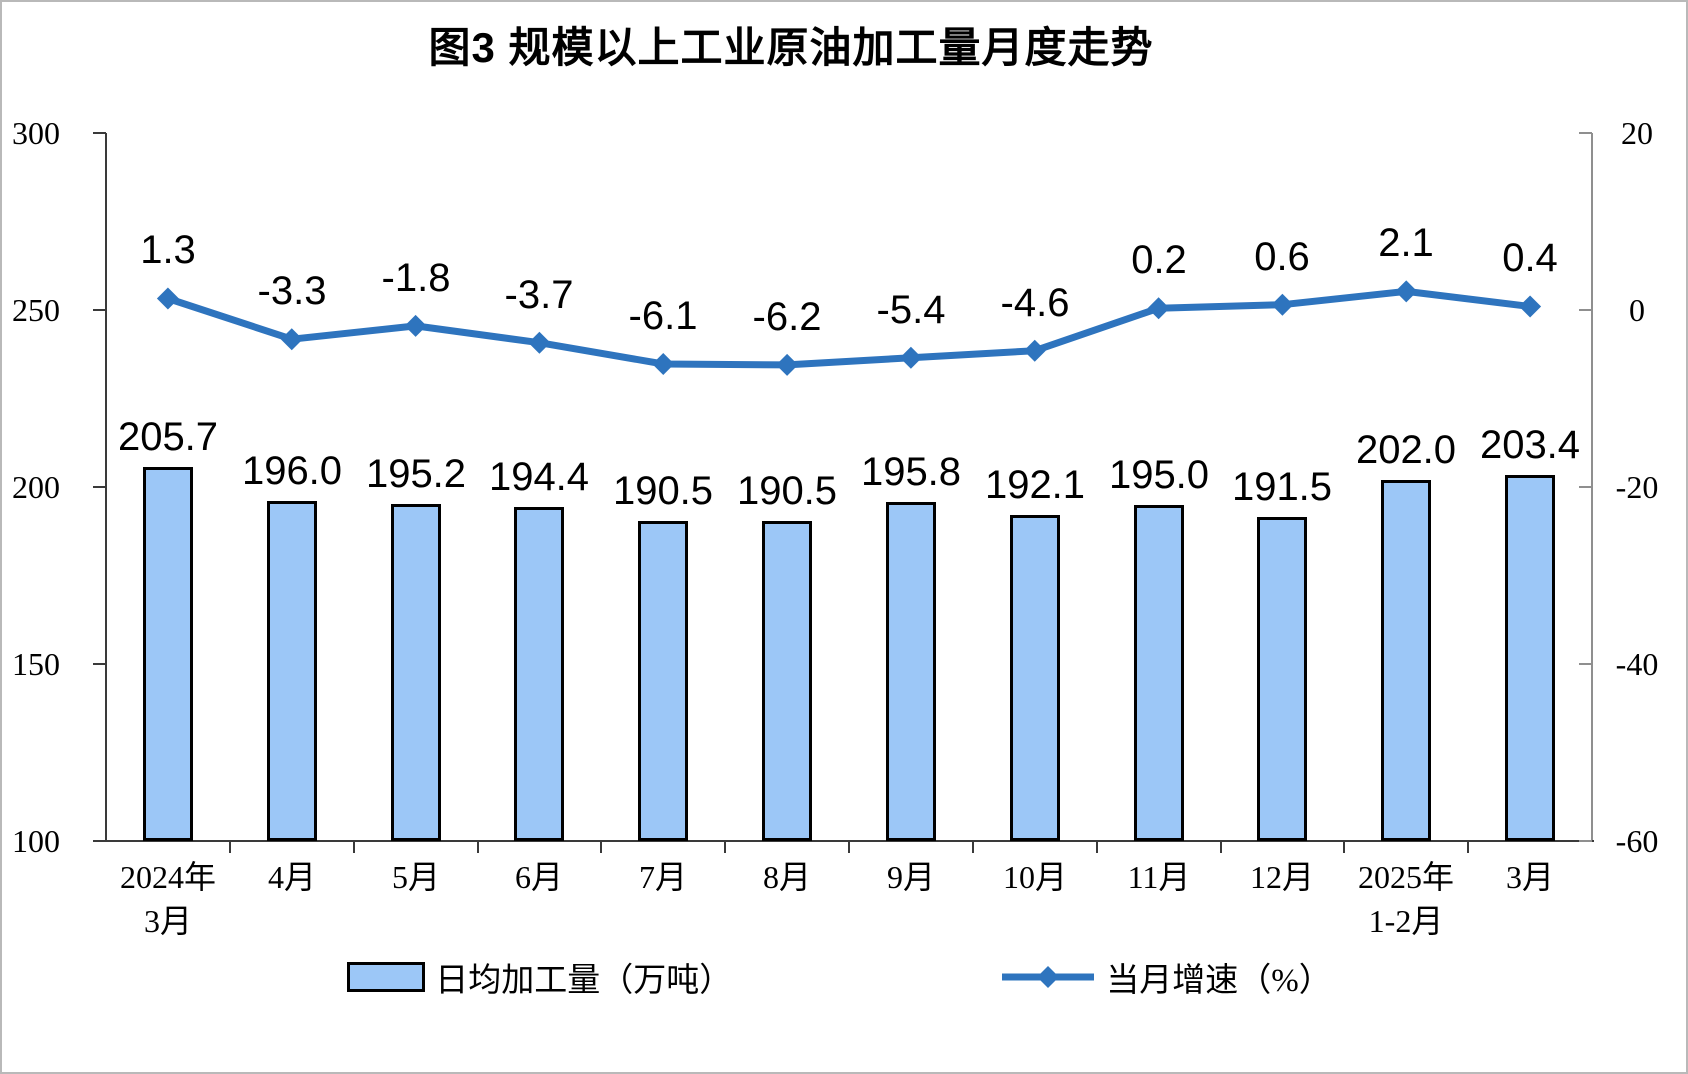  I want to click on y-axis-right-label: -40, so click(1637, 664).